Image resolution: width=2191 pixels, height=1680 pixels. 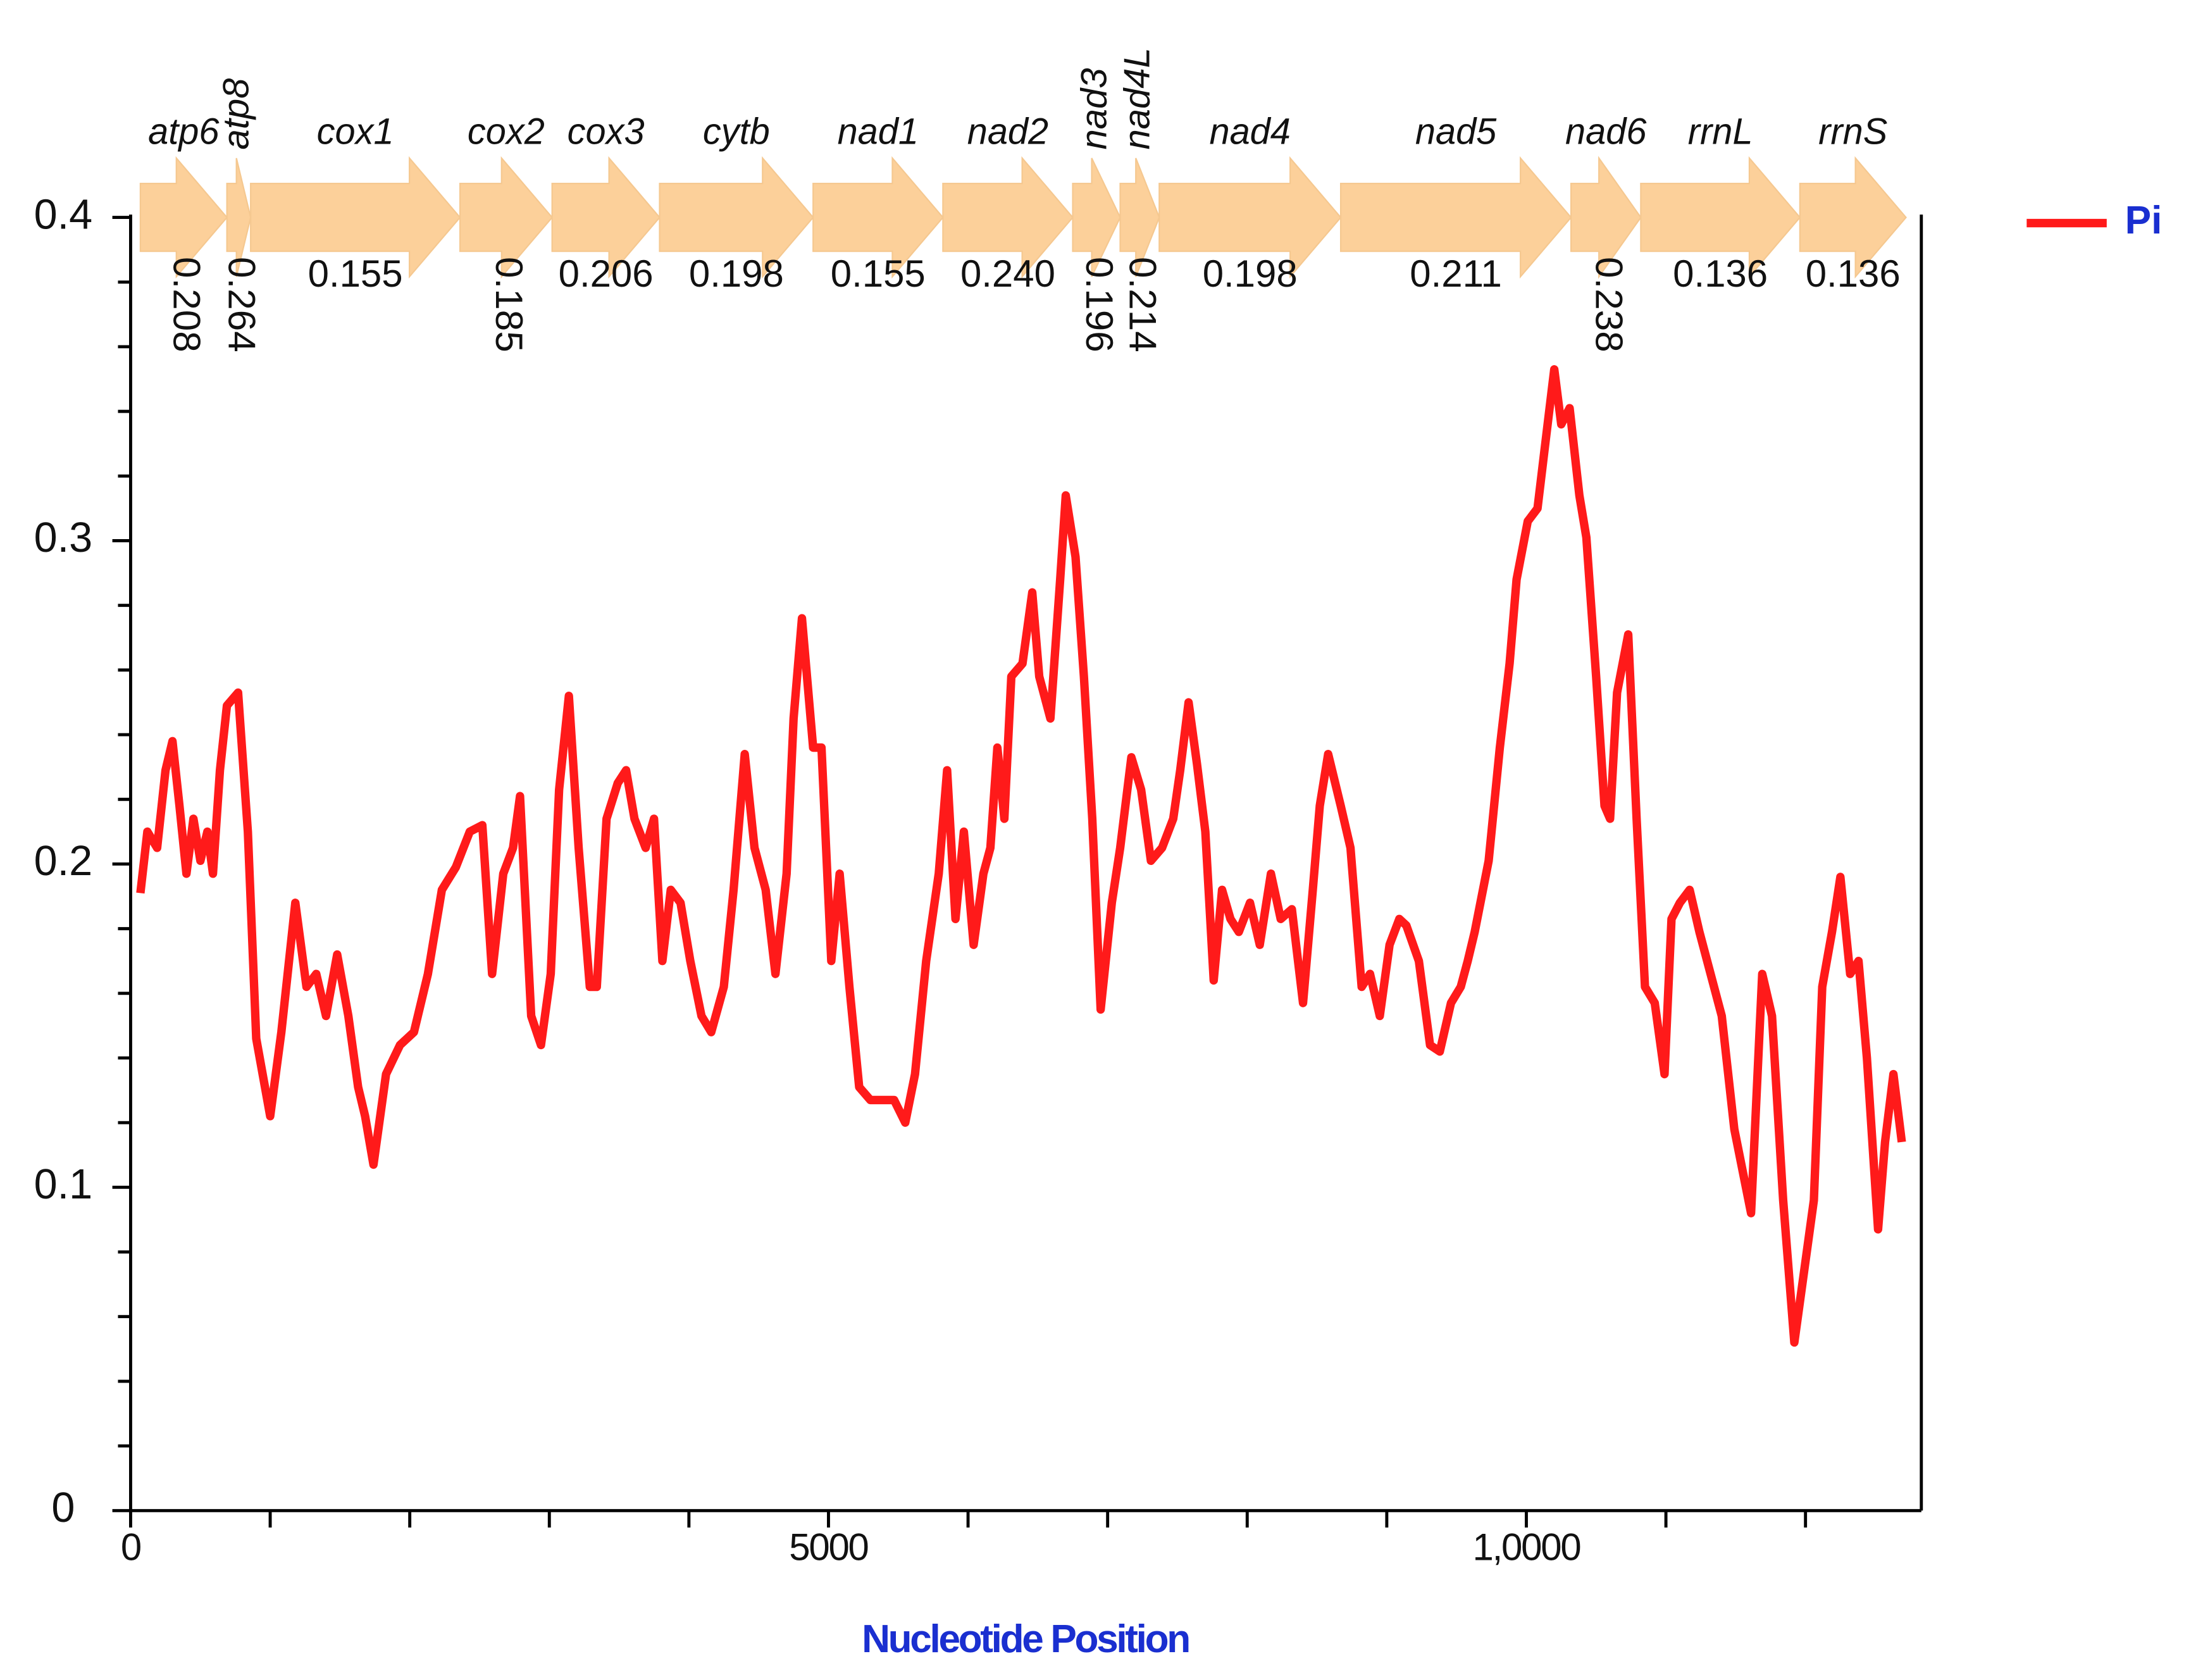 What do you see at coordinates (1137, 98) in the screenshot?
I see `gene-name: nad4L` at bounding box center [1137, 98].